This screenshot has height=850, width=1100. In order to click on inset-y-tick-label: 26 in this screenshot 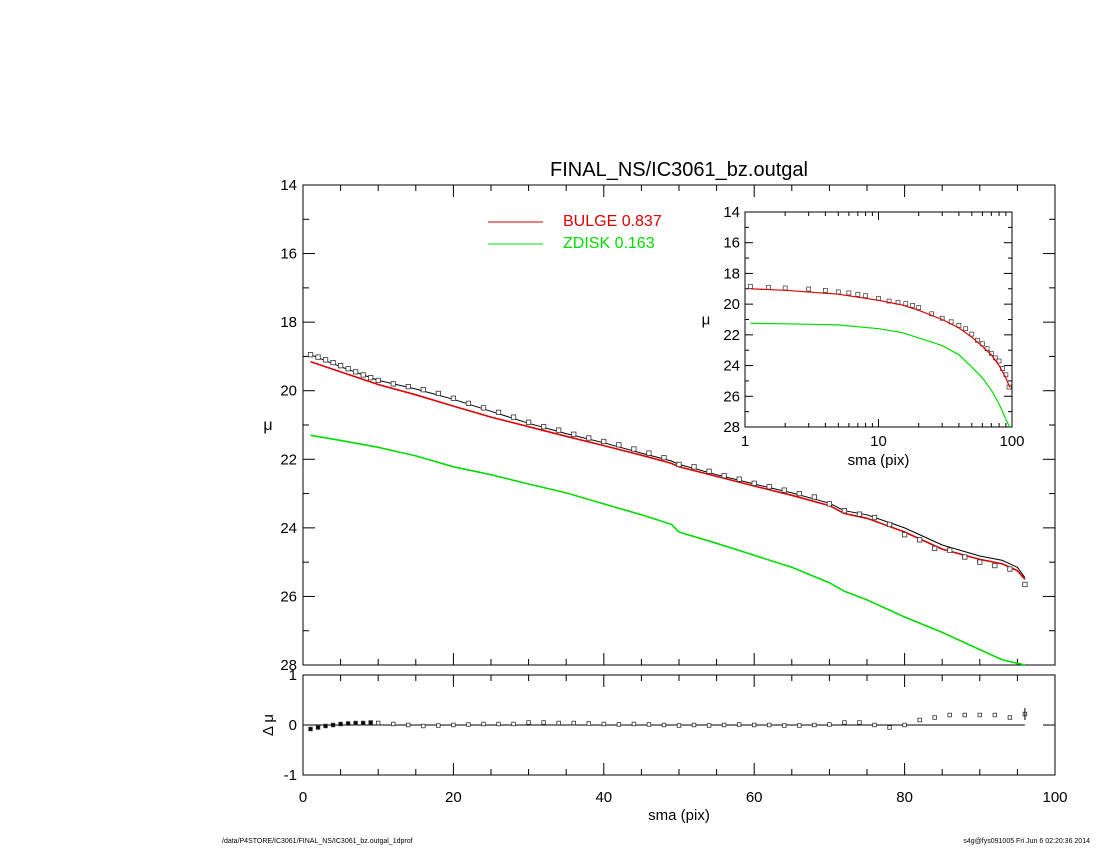, I will do `click(731, 396)`.